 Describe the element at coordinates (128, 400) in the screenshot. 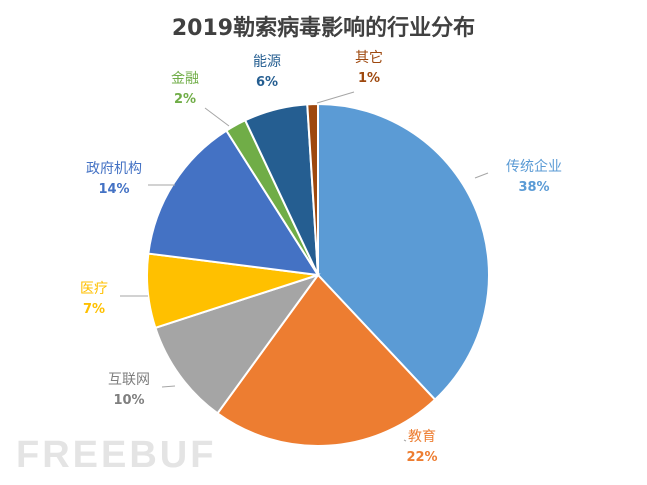

I see `slice-label-pct-3: 10%` at that location.